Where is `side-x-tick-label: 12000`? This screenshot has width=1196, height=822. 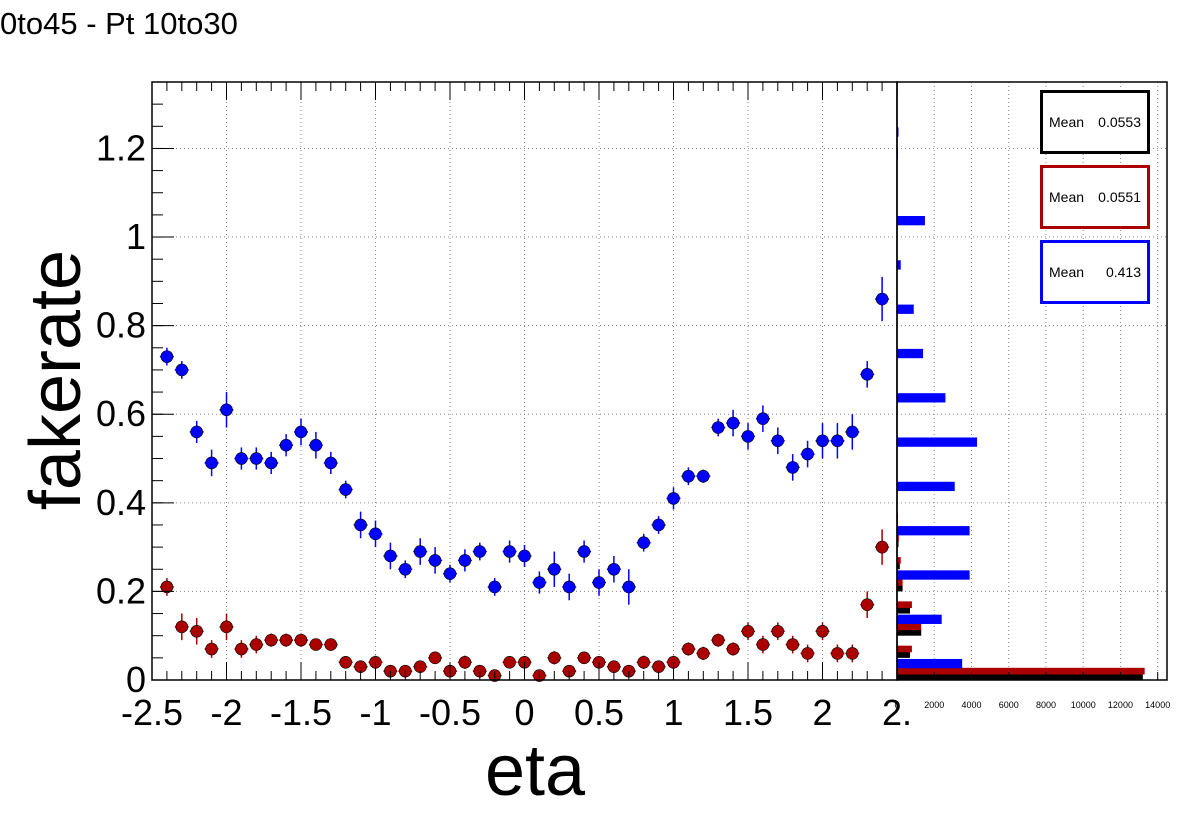 side-x-tick-label: 12000 is located at coordinates (1120, 705).